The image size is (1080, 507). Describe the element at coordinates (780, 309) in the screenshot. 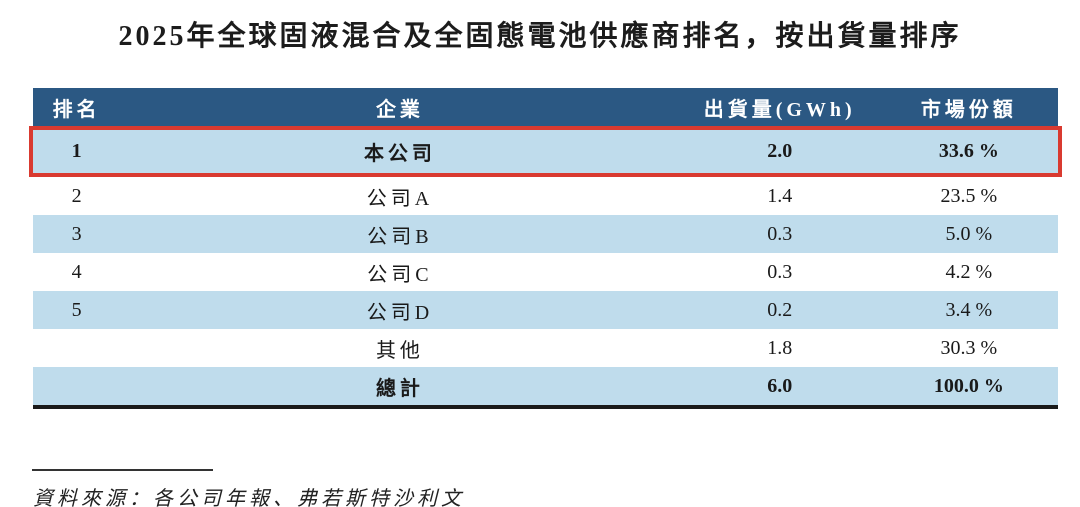

I see `shipment-cell: 0.2` at that location.